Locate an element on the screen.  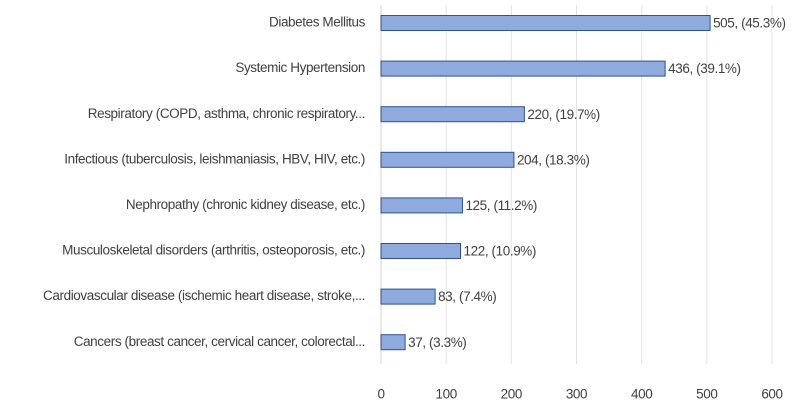
x-tick-label: 500 is located at coordinates (706, 394).